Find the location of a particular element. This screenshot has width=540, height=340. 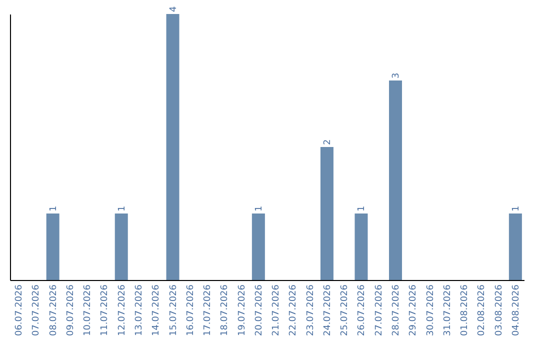

x-tick-label: 01.08.2026 is located at coordinates (465, 310).